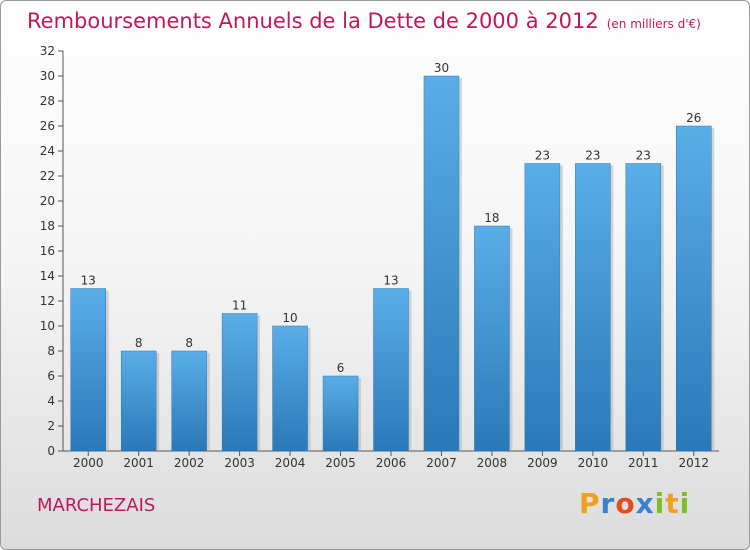  What do you see at coordinates (290, 463) in the screenshot?
I see `x-tick-label: 2004` at bounding box center [290, 463].